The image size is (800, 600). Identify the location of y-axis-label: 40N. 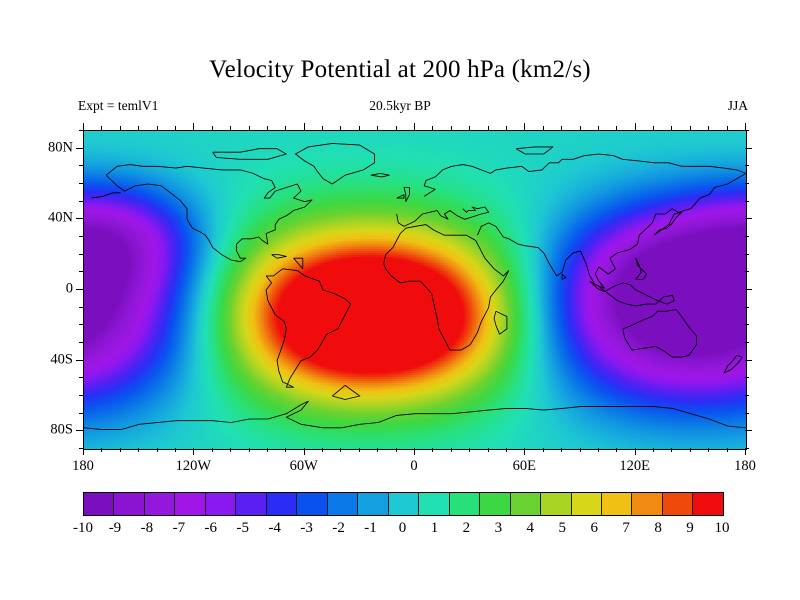
(47, 218).